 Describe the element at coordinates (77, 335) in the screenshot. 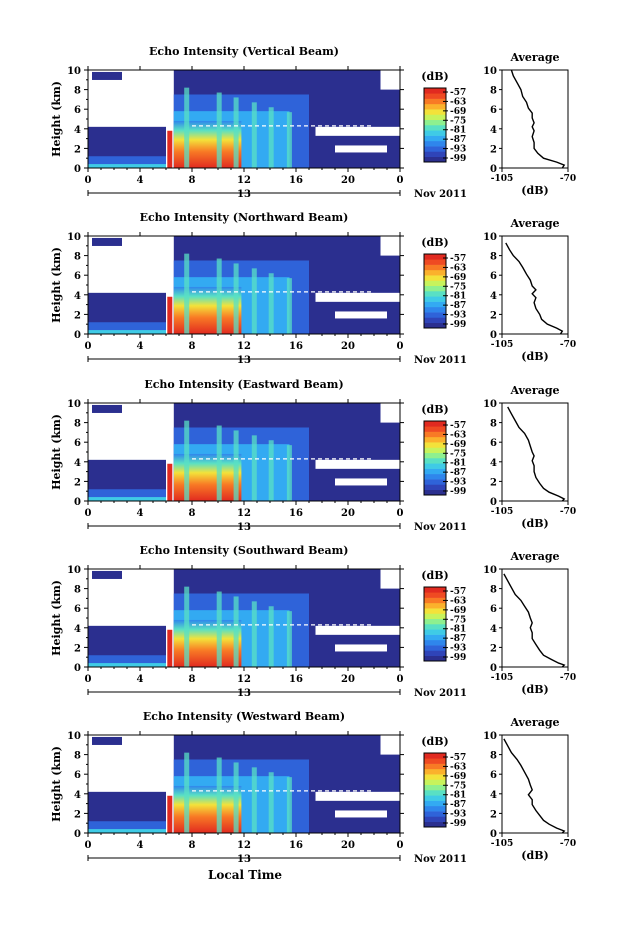

I see `y-tick-label: 0` at that location.